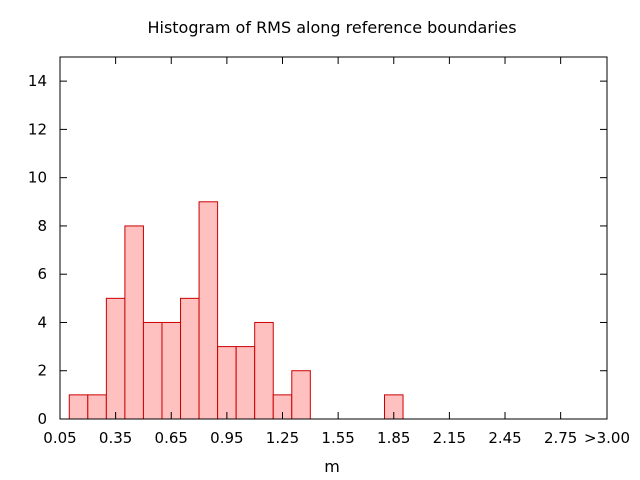  Describe the element at coordinates (449, 438) in the screenshot. I see `x-tick-label: 2.15` at that location.